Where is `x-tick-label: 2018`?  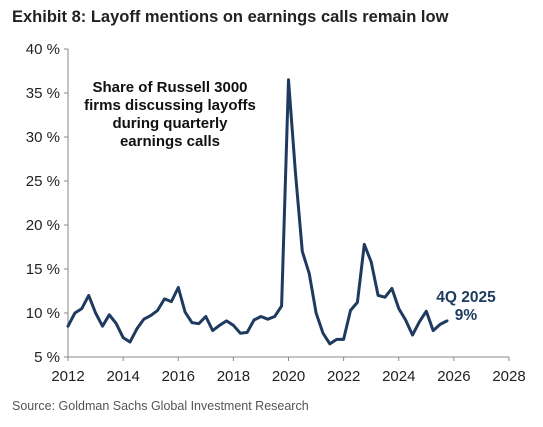
x-tick-label: 2018 is located at coordinates (233, 376).